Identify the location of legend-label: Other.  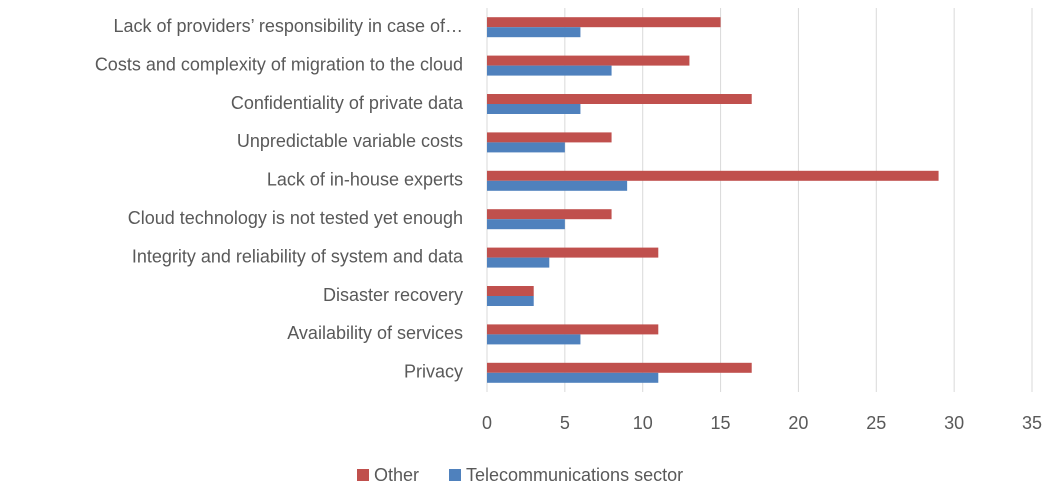
(396, 475).